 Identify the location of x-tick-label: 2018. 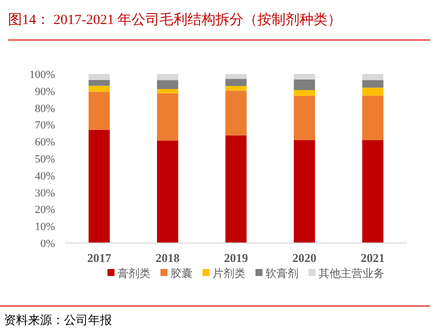
(168, 258).